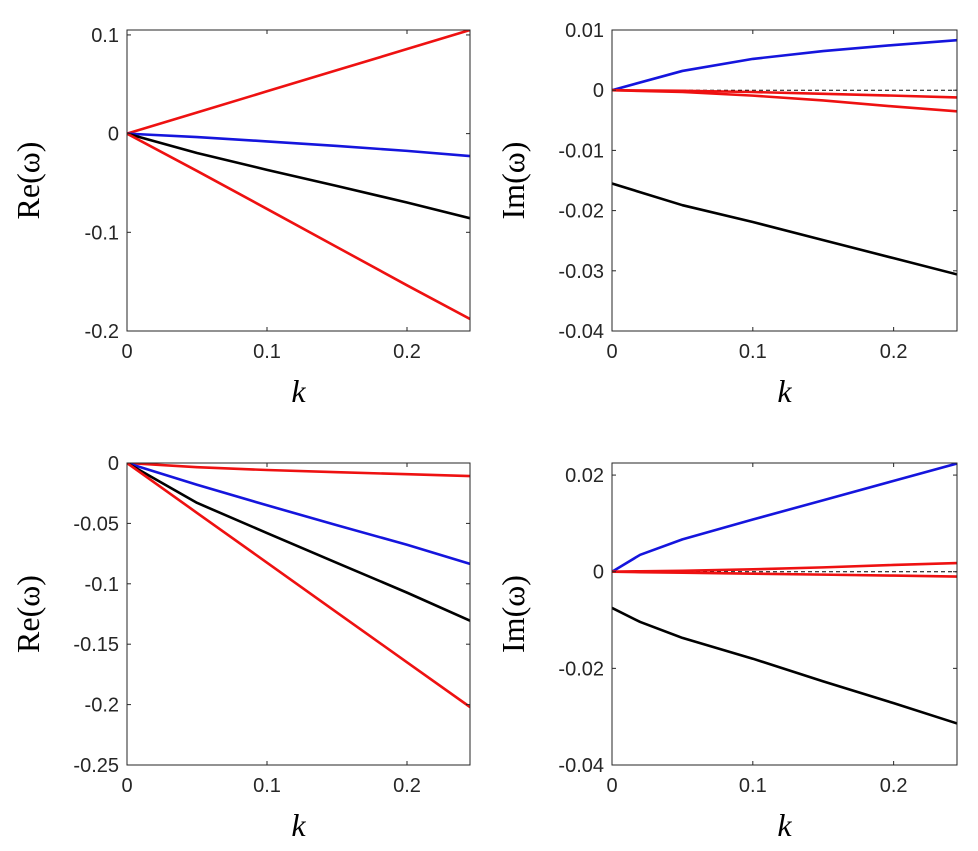  What do you see at coordinates (584, 31) in the screenshot?
I see `y-tick-label: 0.01` at bounding box center [584, 31].